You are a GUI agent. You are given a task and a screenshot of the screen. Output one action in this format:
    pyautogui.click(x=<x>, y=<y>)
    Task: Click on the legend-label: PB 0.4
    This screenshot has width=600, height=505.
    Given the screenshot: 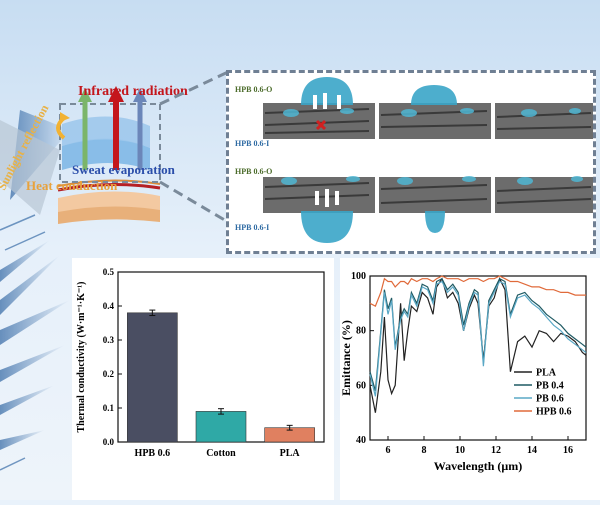 What is the action you would take?
    pyautogui.click(x=550, y=386)
    